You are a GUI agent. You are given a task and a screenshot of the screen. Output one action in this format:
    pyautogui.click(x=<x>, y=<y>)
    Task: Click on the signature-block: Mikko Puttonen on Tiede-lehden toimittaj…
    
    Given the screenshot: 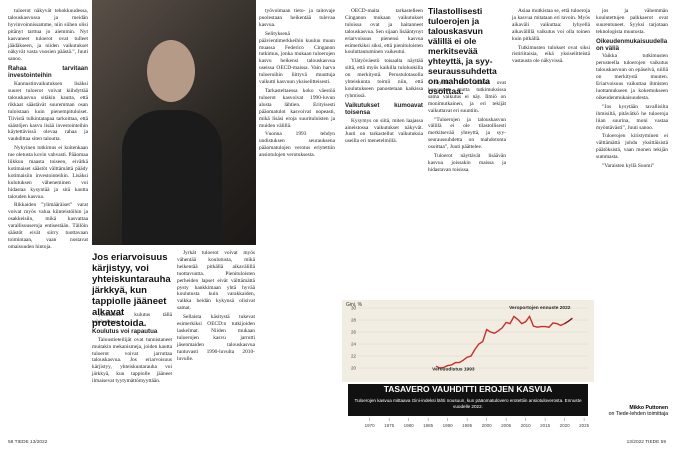 What is the action you would take?
    pyautogui.click(x=632, y=411)
    